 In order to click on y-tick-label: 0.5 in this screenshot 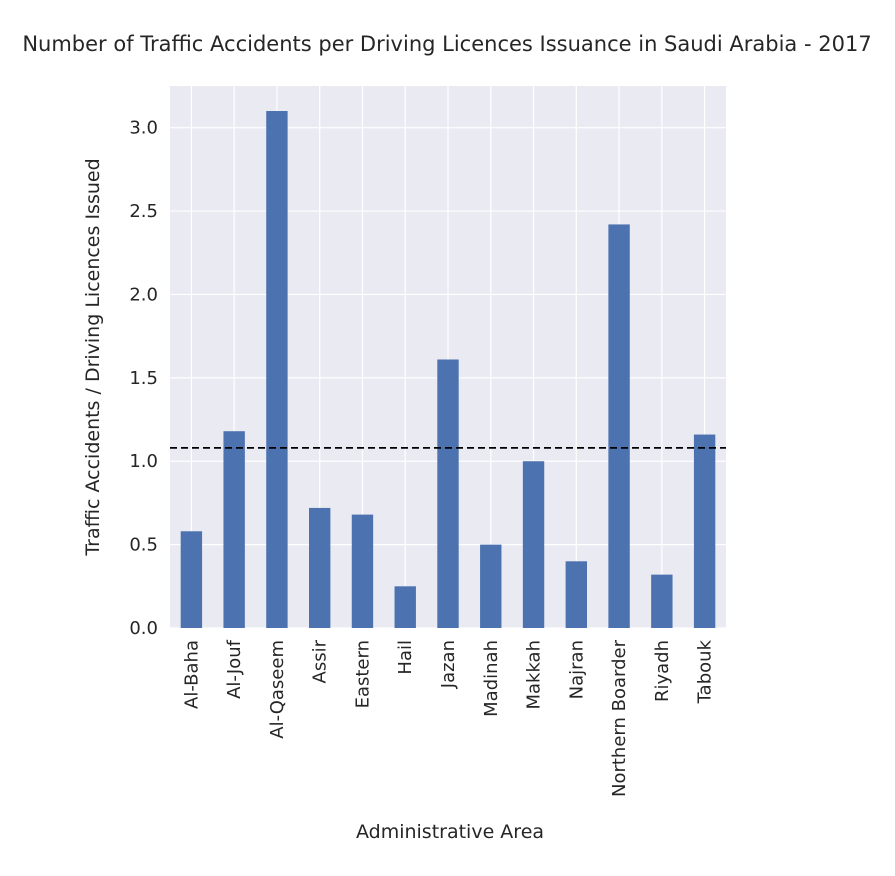, I will do `click(143, 545)`.